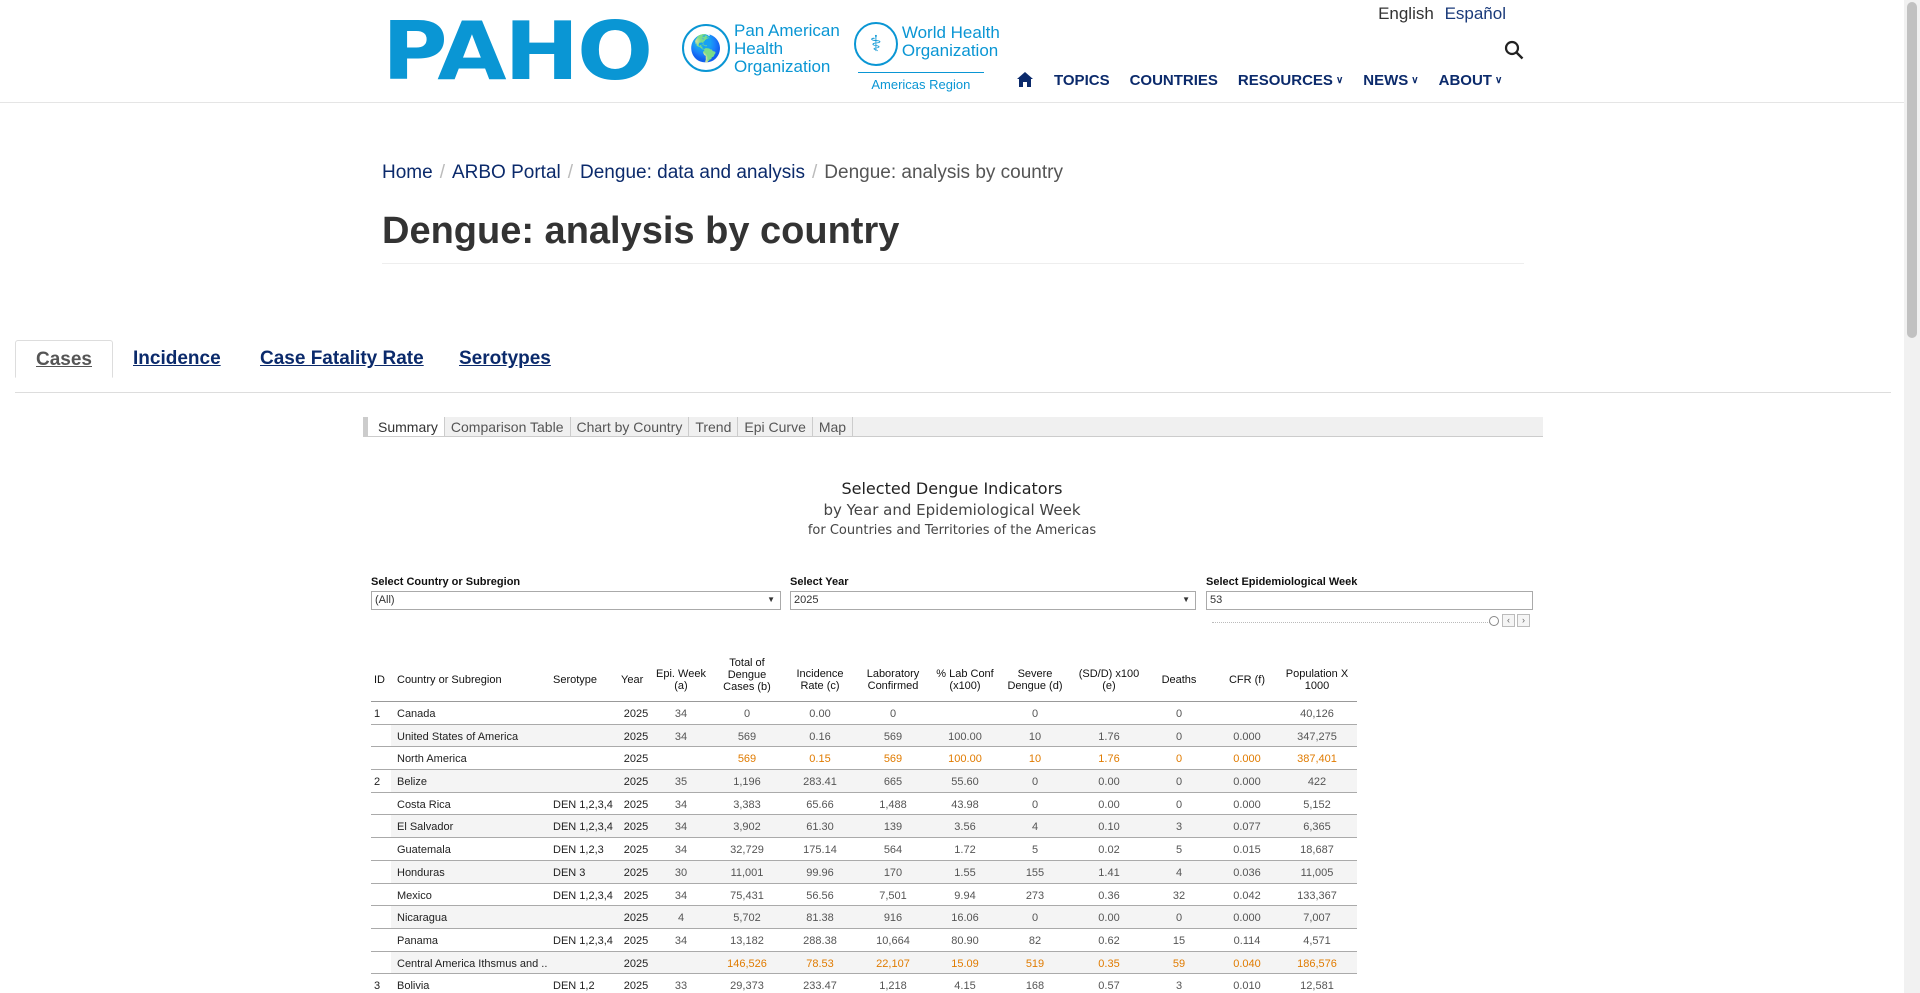 The image size is (1920, 993). I want to click on who-region: Americas Region, so click(920, 82).